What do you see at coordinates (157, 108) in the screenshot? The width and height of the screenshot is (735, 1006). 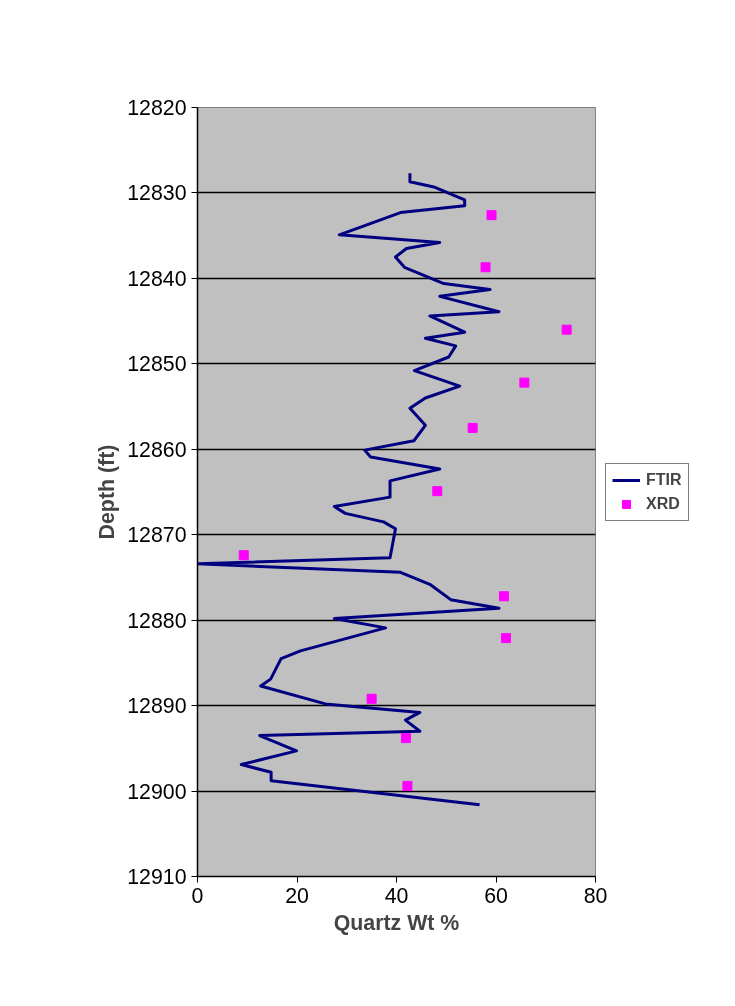 I see `y-tick-label: 12820` at bounding box center [157, 108].